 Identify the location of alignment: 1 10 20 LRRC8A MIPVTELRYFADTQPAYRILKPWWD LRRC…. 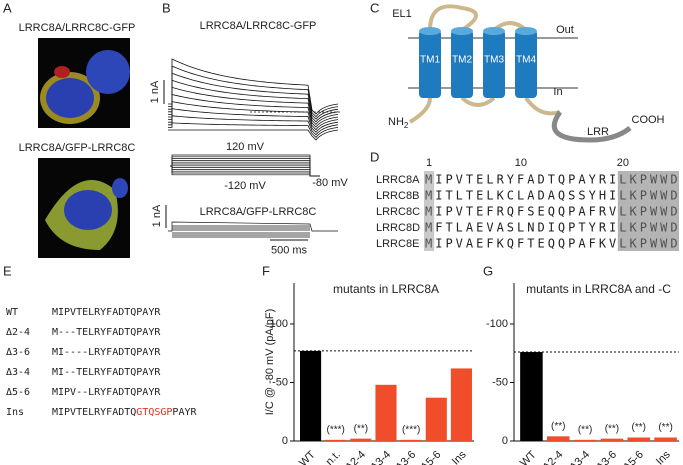
(528, 204).